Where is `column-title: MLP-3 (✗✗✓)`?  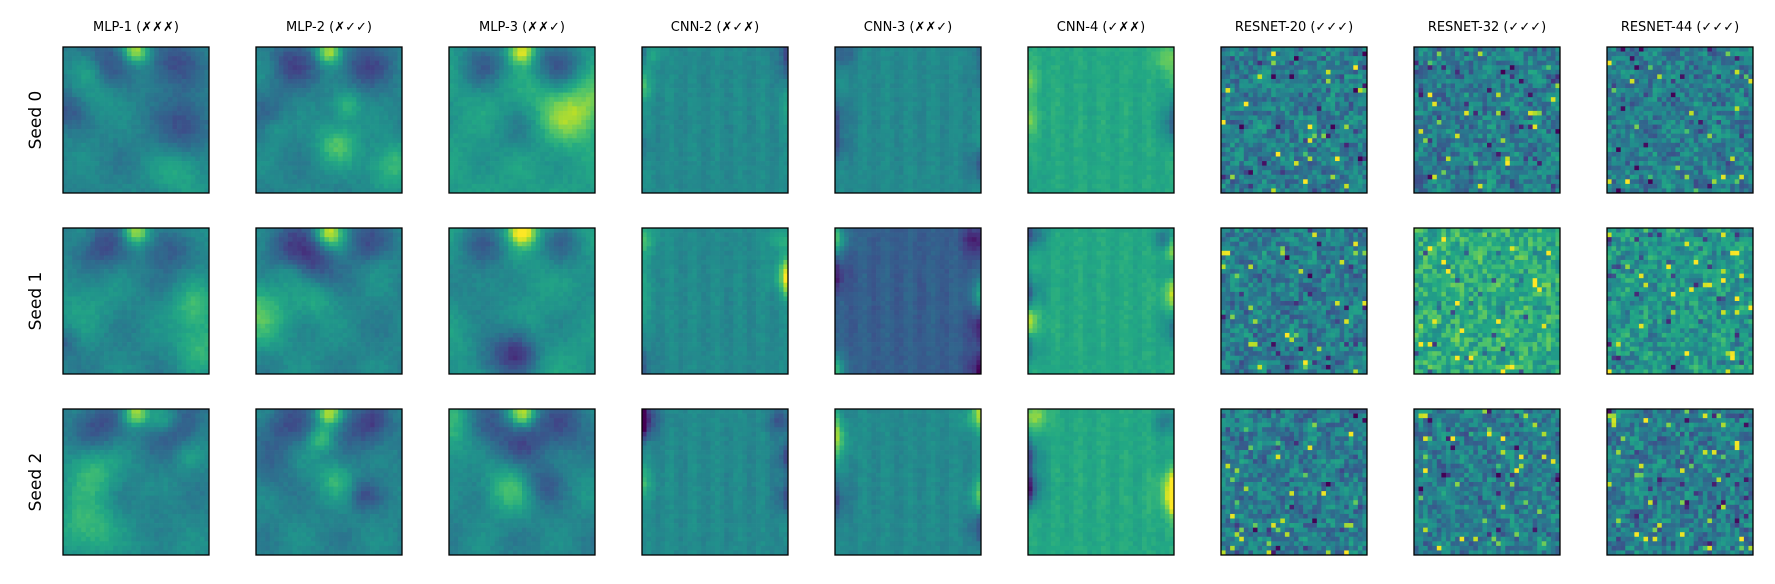 column-title: MLP-3 (✗✗✓) is located at coordinates (522, 27).